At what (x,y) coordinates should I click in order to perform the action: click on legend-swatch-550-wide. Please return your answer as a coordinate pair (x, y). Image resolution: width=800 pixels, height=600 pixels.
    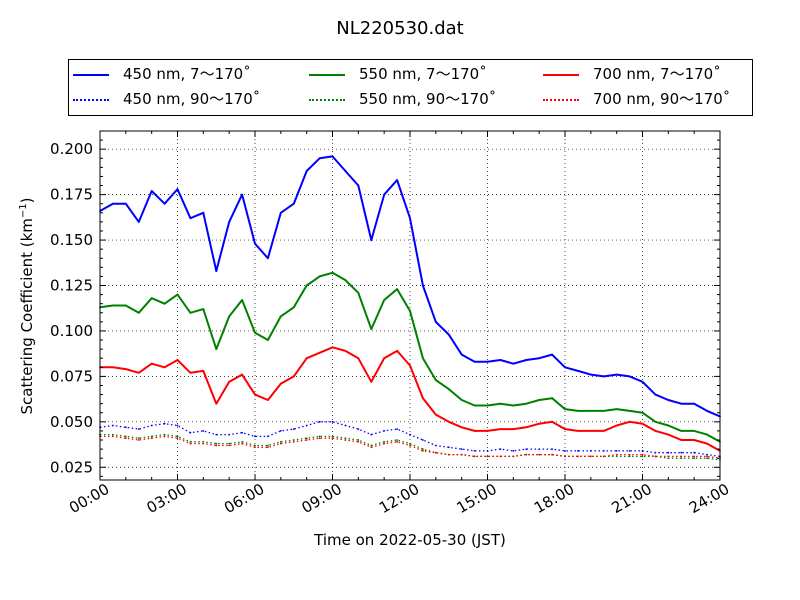
    Looking at the image, I should click on (327, 75).